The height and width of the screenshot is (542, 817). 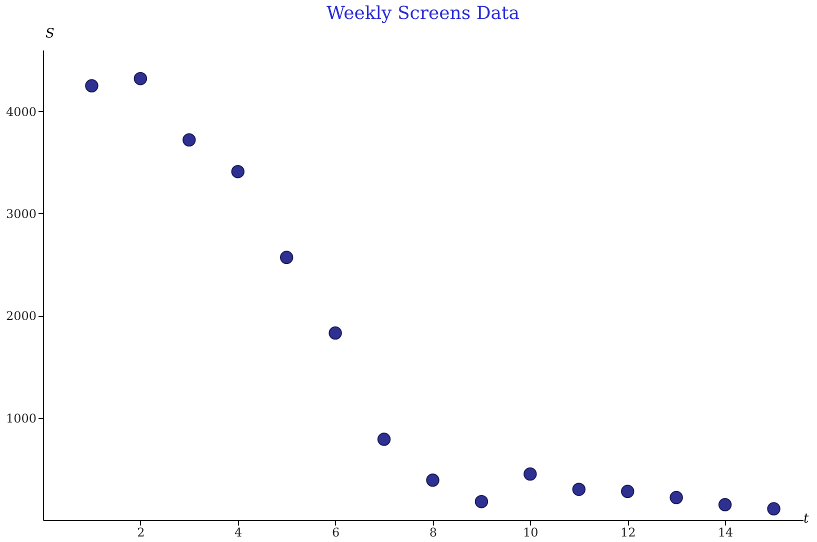 What do you see at coordinates (21, 213) in the screenshot?
I see `y-tick-label: 3000` at bounding box center [21, 213].